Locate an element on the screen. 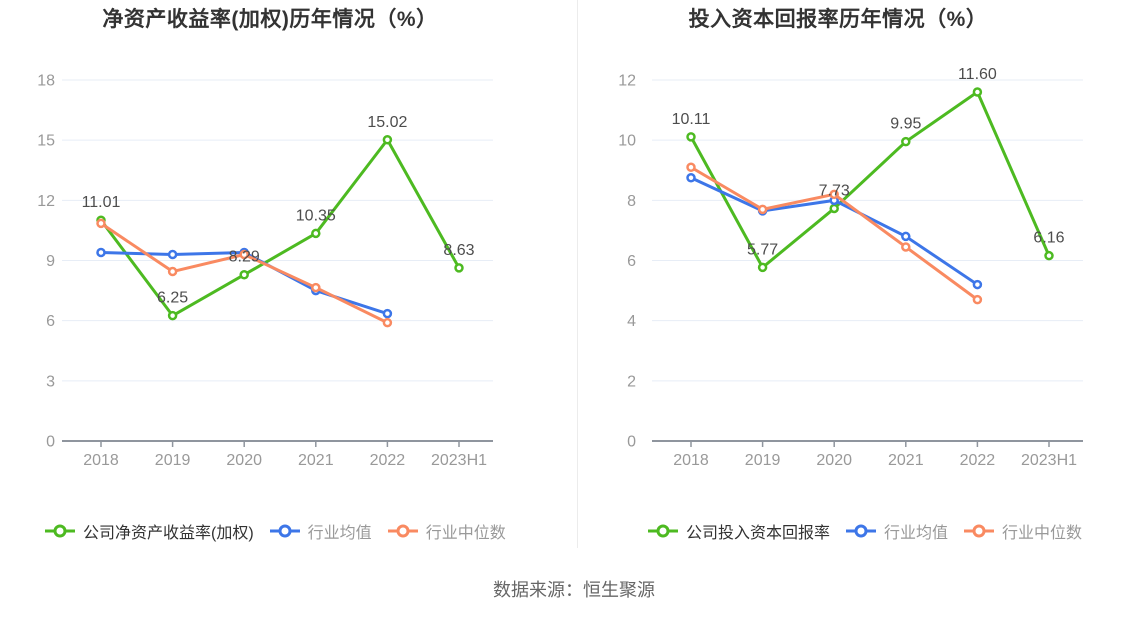 Image resolution: width=1148 pixels, height=619 pixels. point-value-label: 7.73 is located at coordinates (834, 190).